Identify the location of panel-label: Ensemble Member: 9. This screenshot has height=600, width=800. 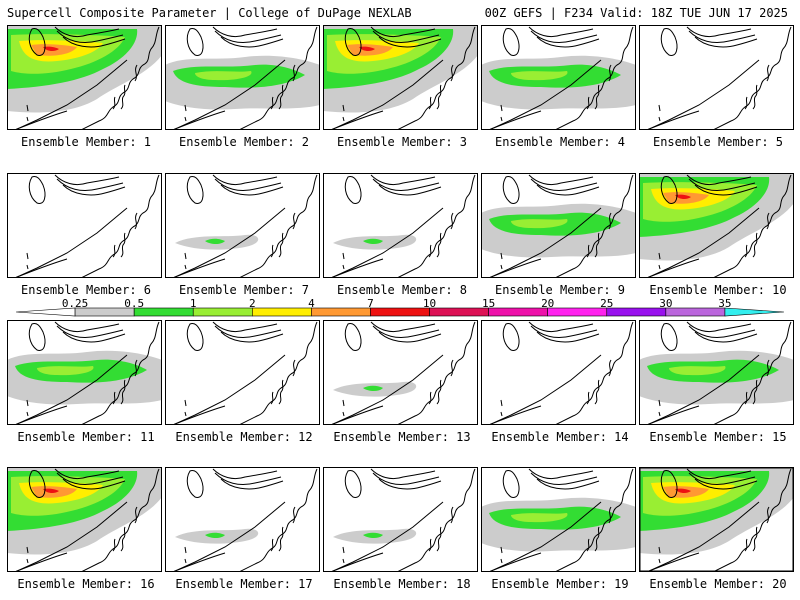
(560, 290).